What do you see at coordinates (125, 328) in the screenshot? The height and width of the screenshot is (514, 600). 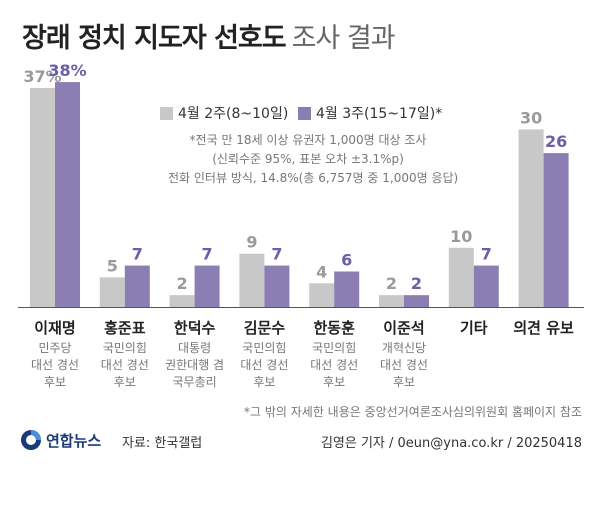 I see `category-label: 홍준표` at bounding box center [125, 328].